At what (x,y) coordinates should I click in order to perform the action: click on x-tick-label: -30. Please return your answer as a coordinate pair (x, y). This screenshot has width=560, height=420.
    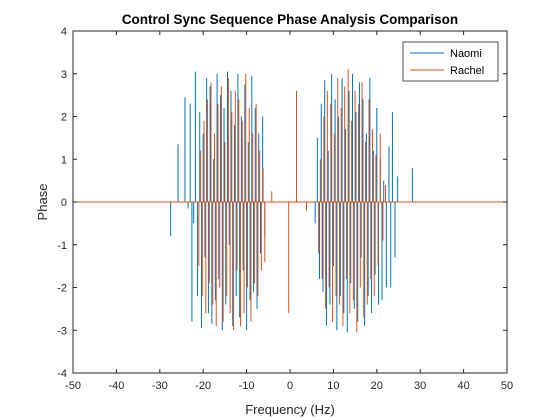
    Looking at the image, I should click on (160, 386).